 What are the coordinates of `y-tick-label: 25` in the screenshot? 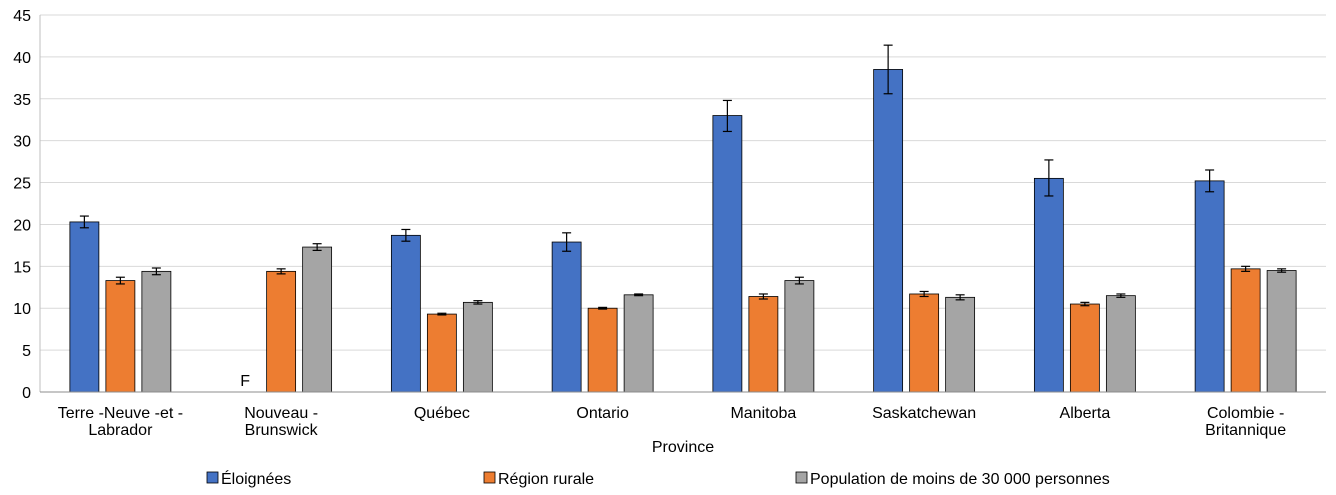 It's located at (22, 184).